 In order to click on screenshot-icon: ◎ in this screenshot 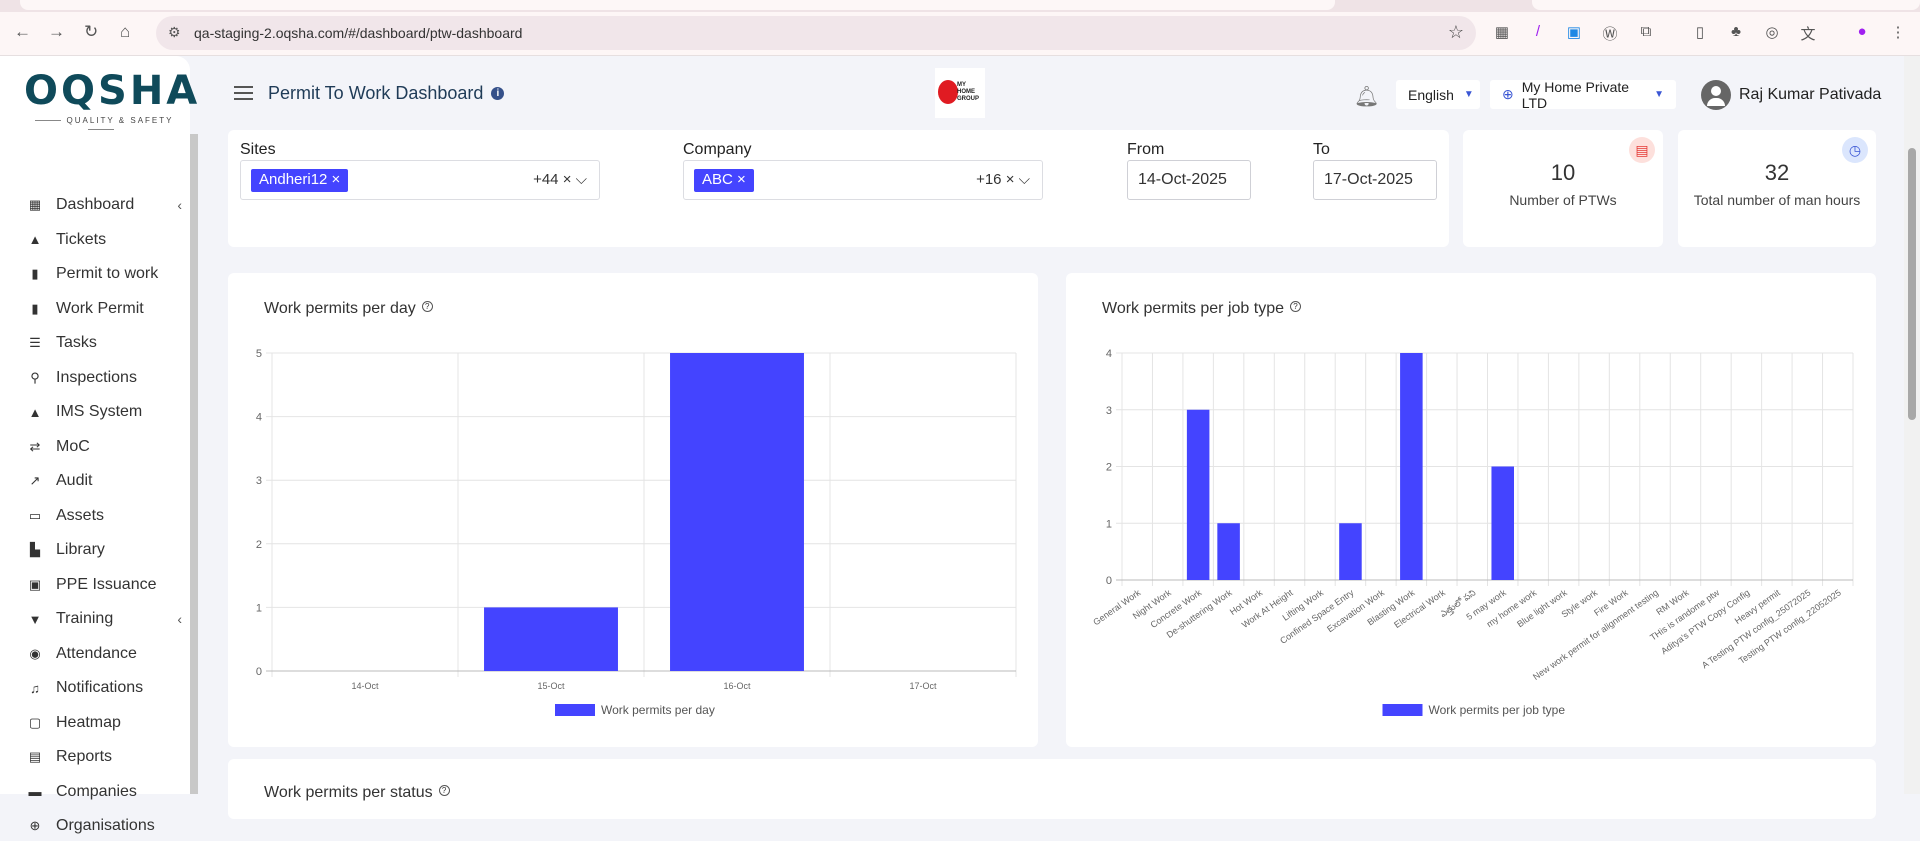, I will do `click(1772, 32)`.